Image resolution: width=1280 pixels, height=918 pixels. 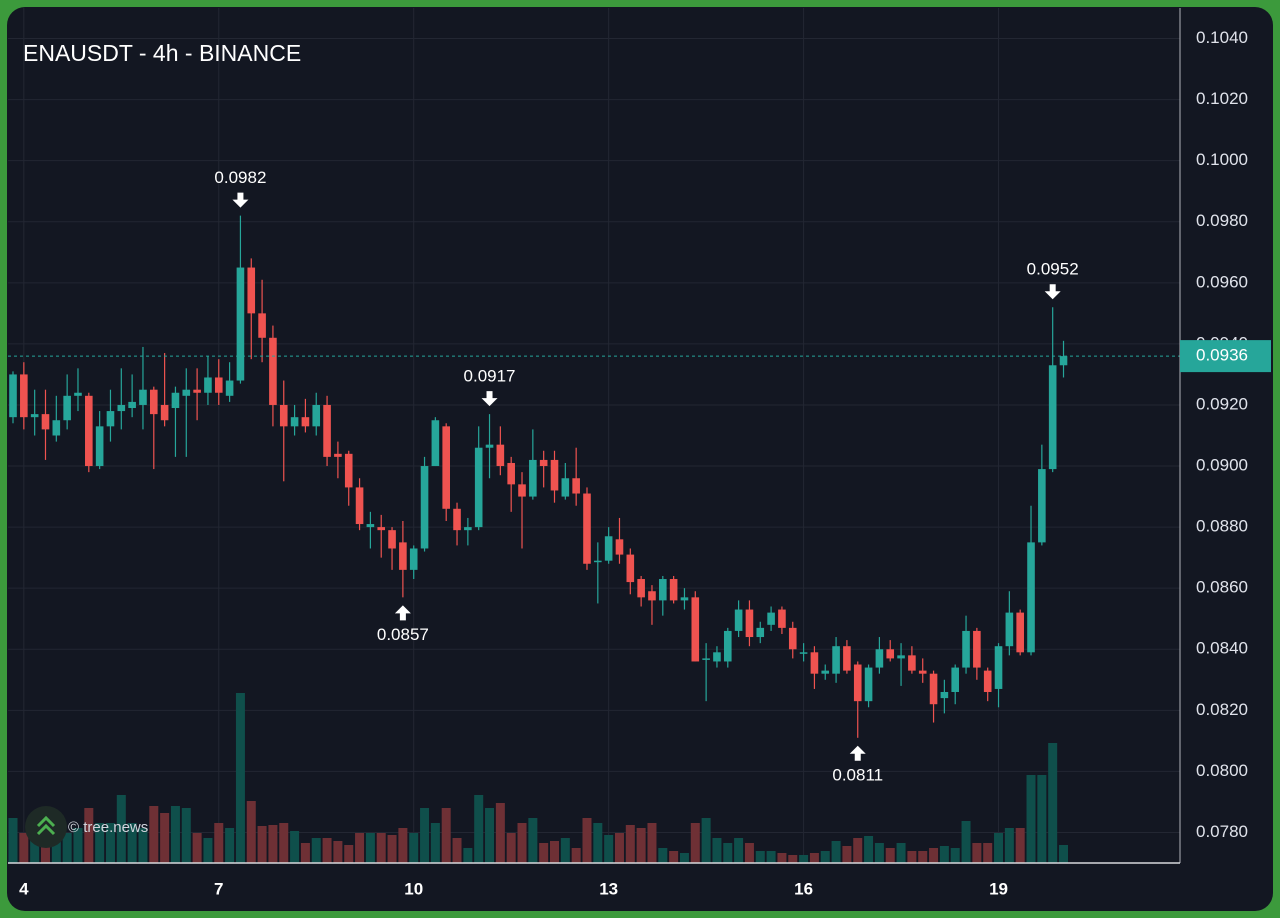 What do you see at coordinates (162, 53) in the screenshot?
I see `chart-title: ENAUSDT - 4h - BINANCE` at bounding box center [162, 53].